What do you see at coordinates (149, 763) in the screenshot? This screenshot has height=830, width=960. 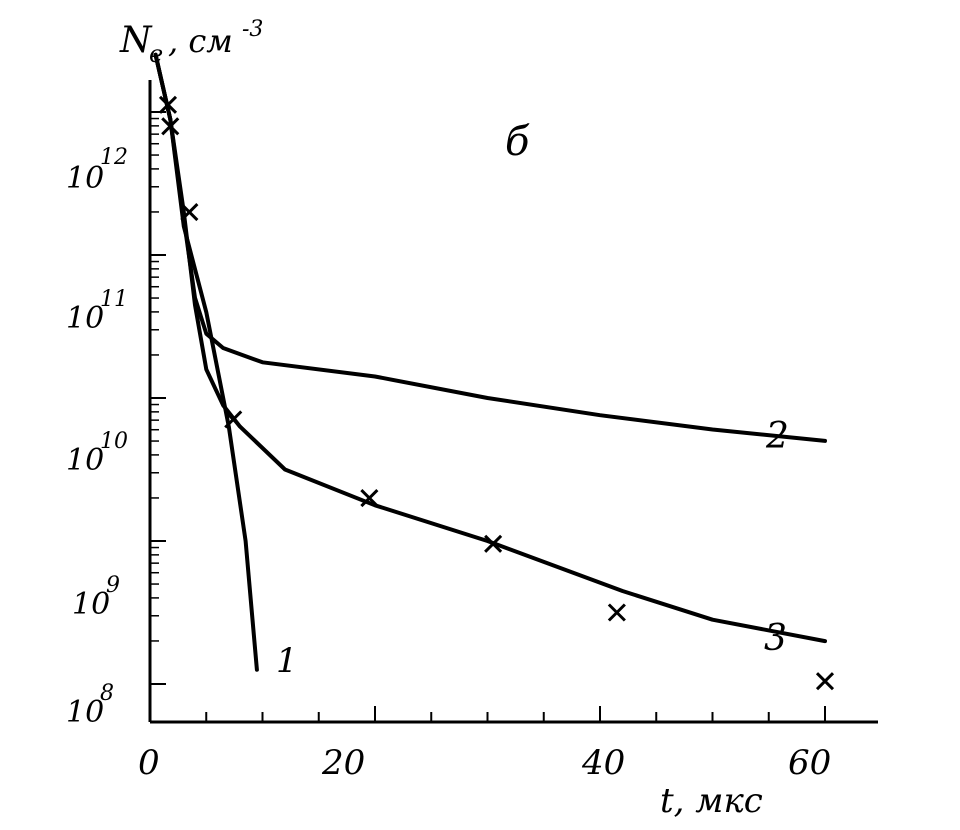 I see `x-tick-label-0: 0` at bounding box center [149, 763].